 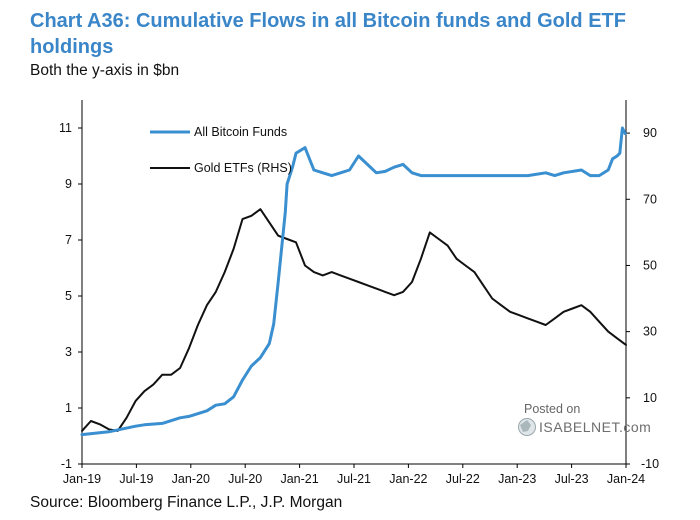 I want to click on left-tick-label: 5, so click(x=68, y=296).